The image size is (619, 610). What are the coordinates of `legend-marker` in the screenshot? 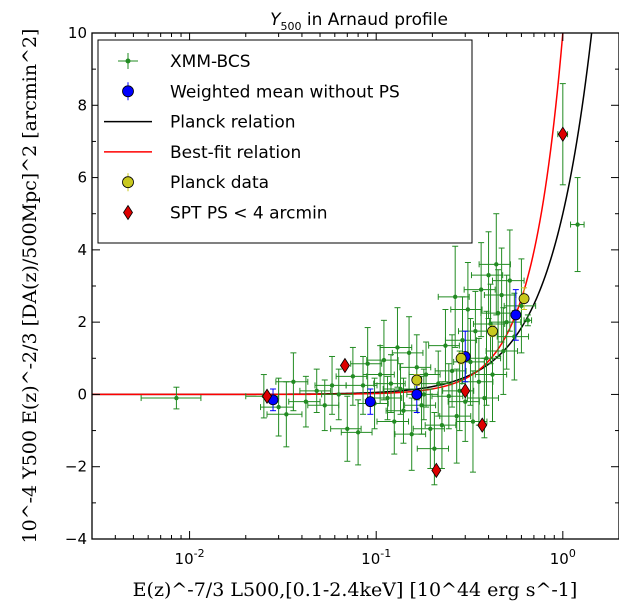 It's located at (128, 91).